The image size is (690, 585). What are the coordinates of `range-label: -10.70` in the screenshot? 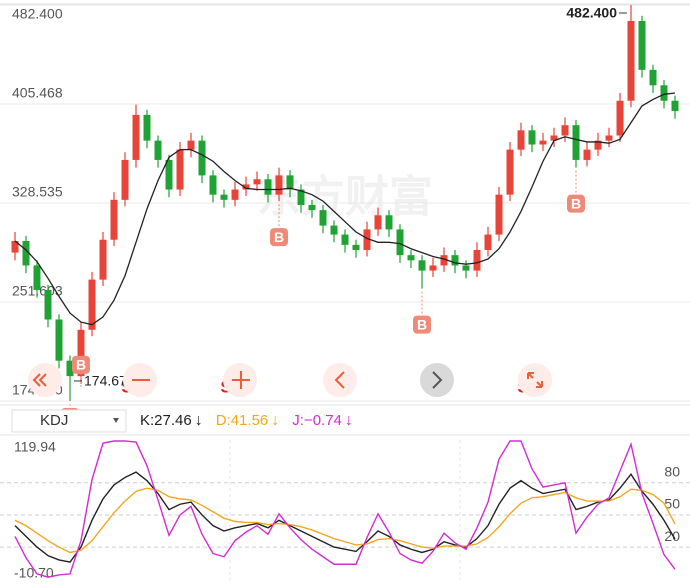 It's located at (34, 573).